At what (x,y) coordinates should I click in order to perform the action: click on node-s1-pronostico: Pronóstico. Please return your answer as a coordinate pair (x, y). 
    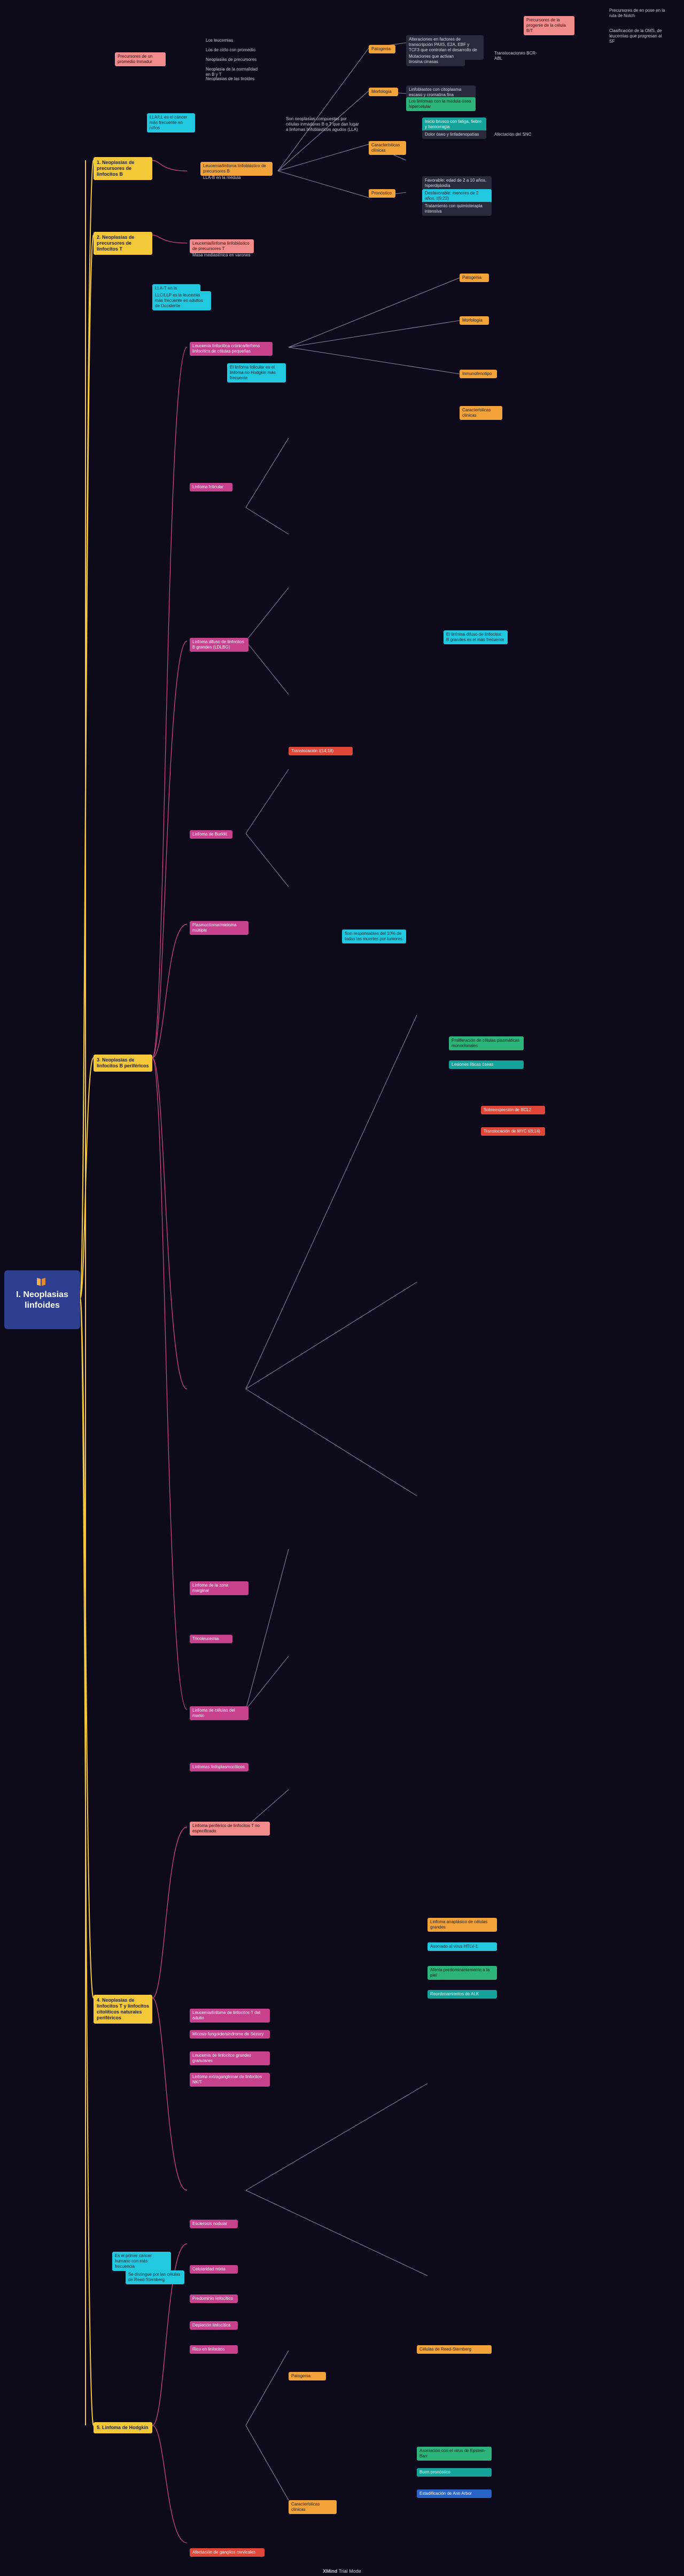
    Looking at the image, I should click on (382, 193).